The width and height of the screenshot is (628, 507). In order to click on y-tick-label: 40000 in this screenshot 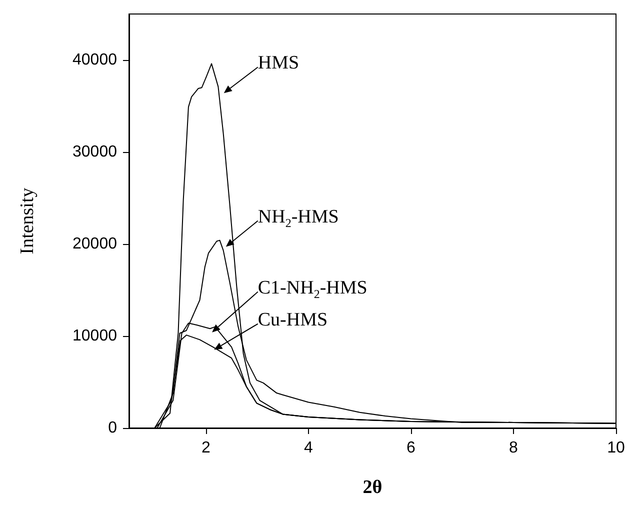, I will do `click(95, 60)`.